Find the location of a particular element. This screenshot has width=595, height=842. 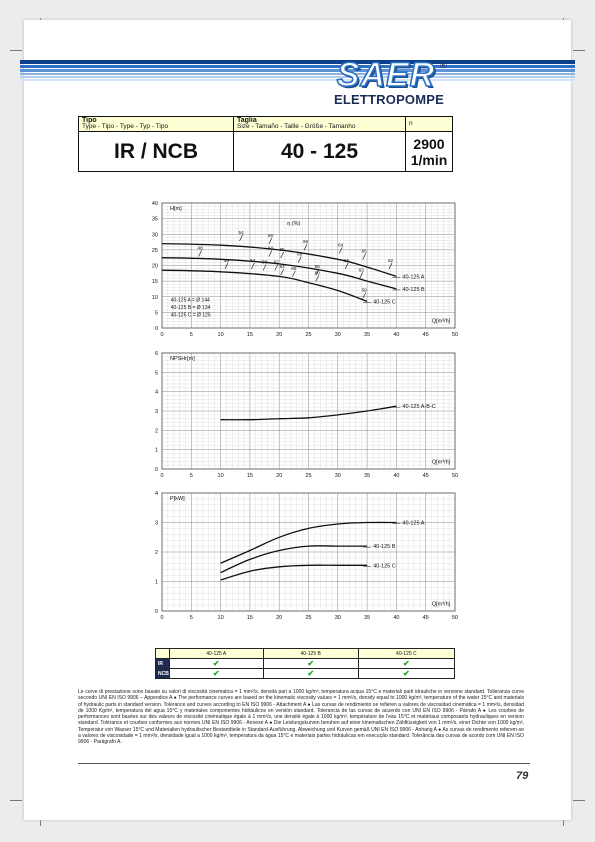

y-tick-label: 20 is located at coordinates (155, 267).